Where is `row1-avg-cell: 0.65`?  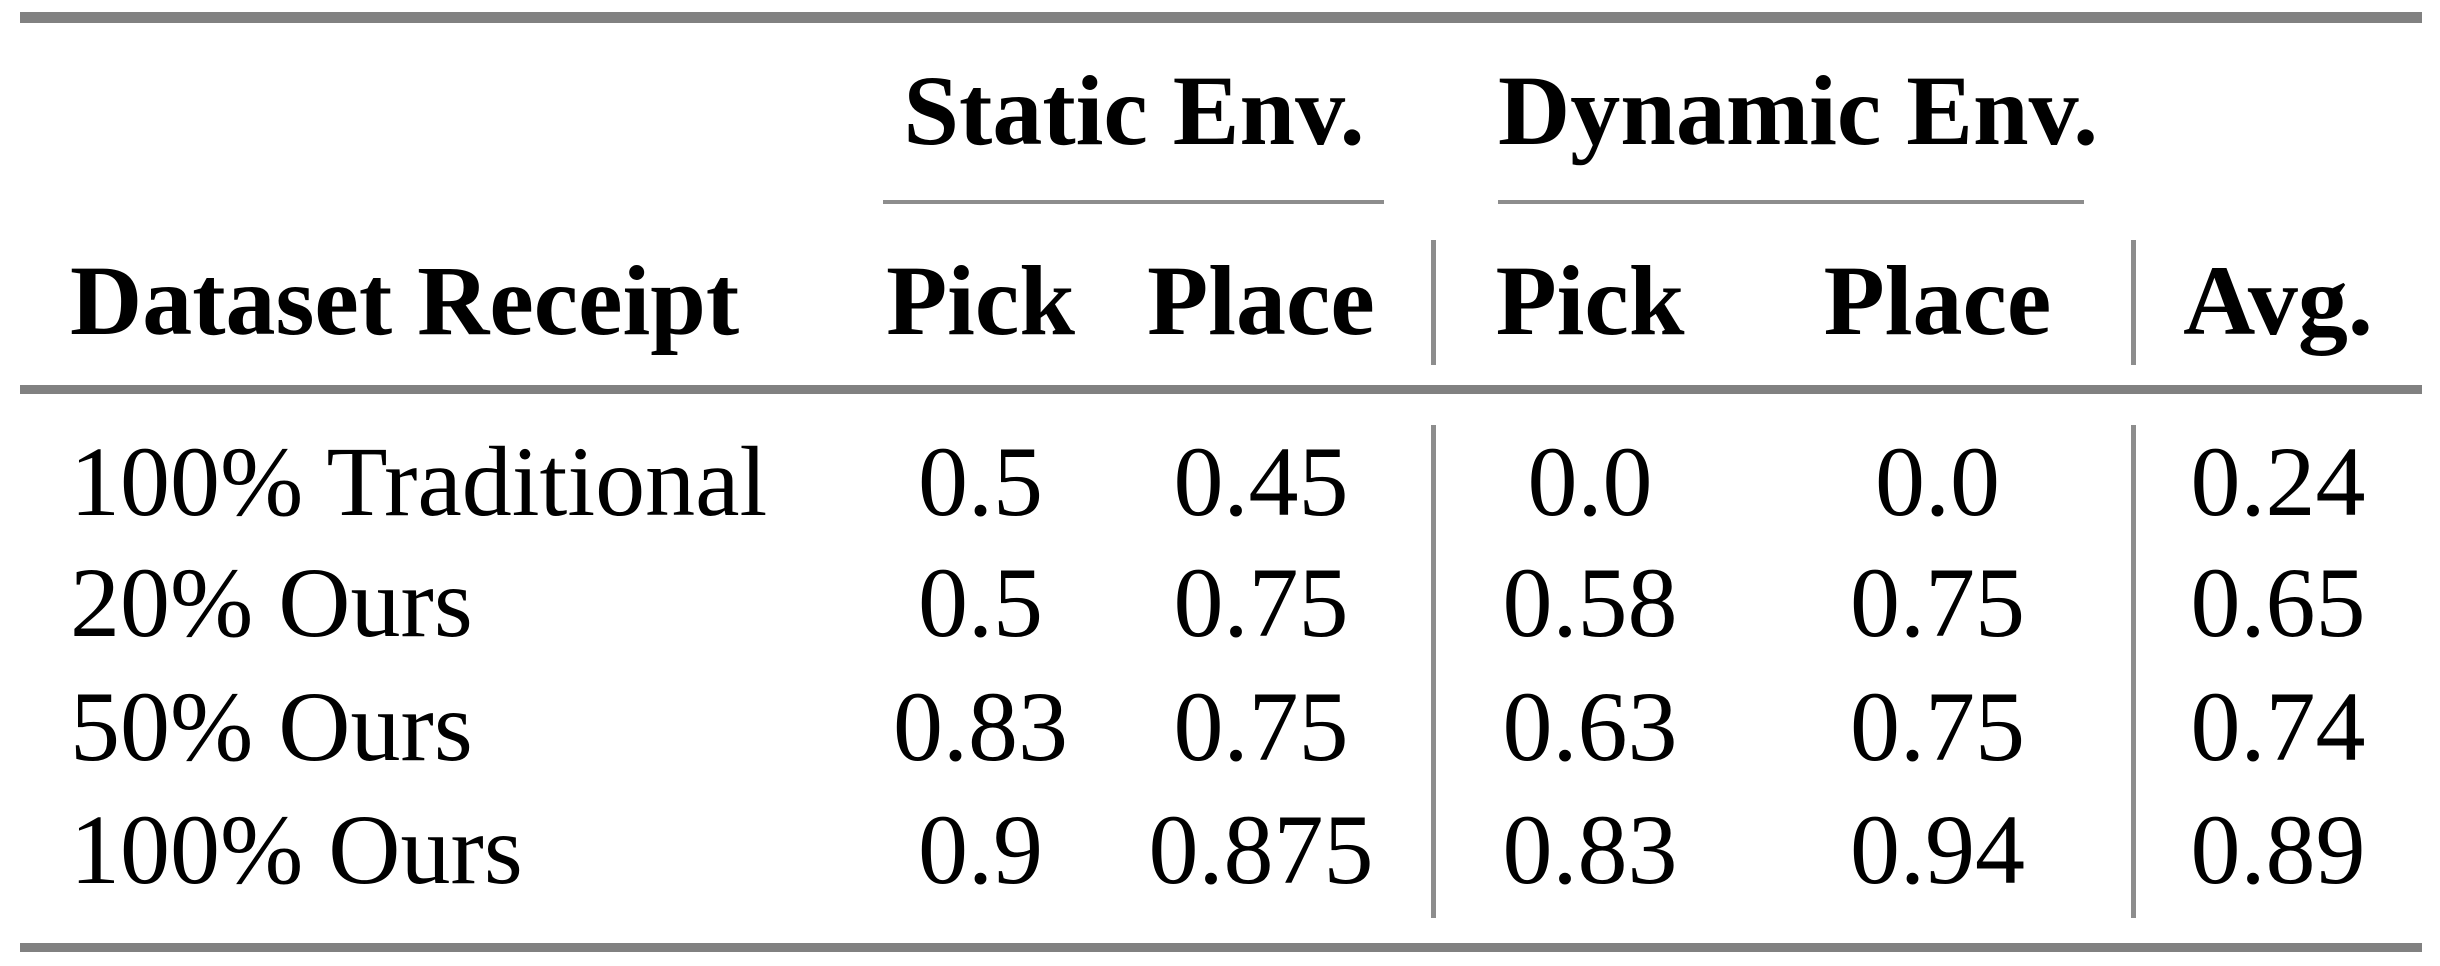
row1-avg-cell: 0.65 is located at coordinates (2278, 602).